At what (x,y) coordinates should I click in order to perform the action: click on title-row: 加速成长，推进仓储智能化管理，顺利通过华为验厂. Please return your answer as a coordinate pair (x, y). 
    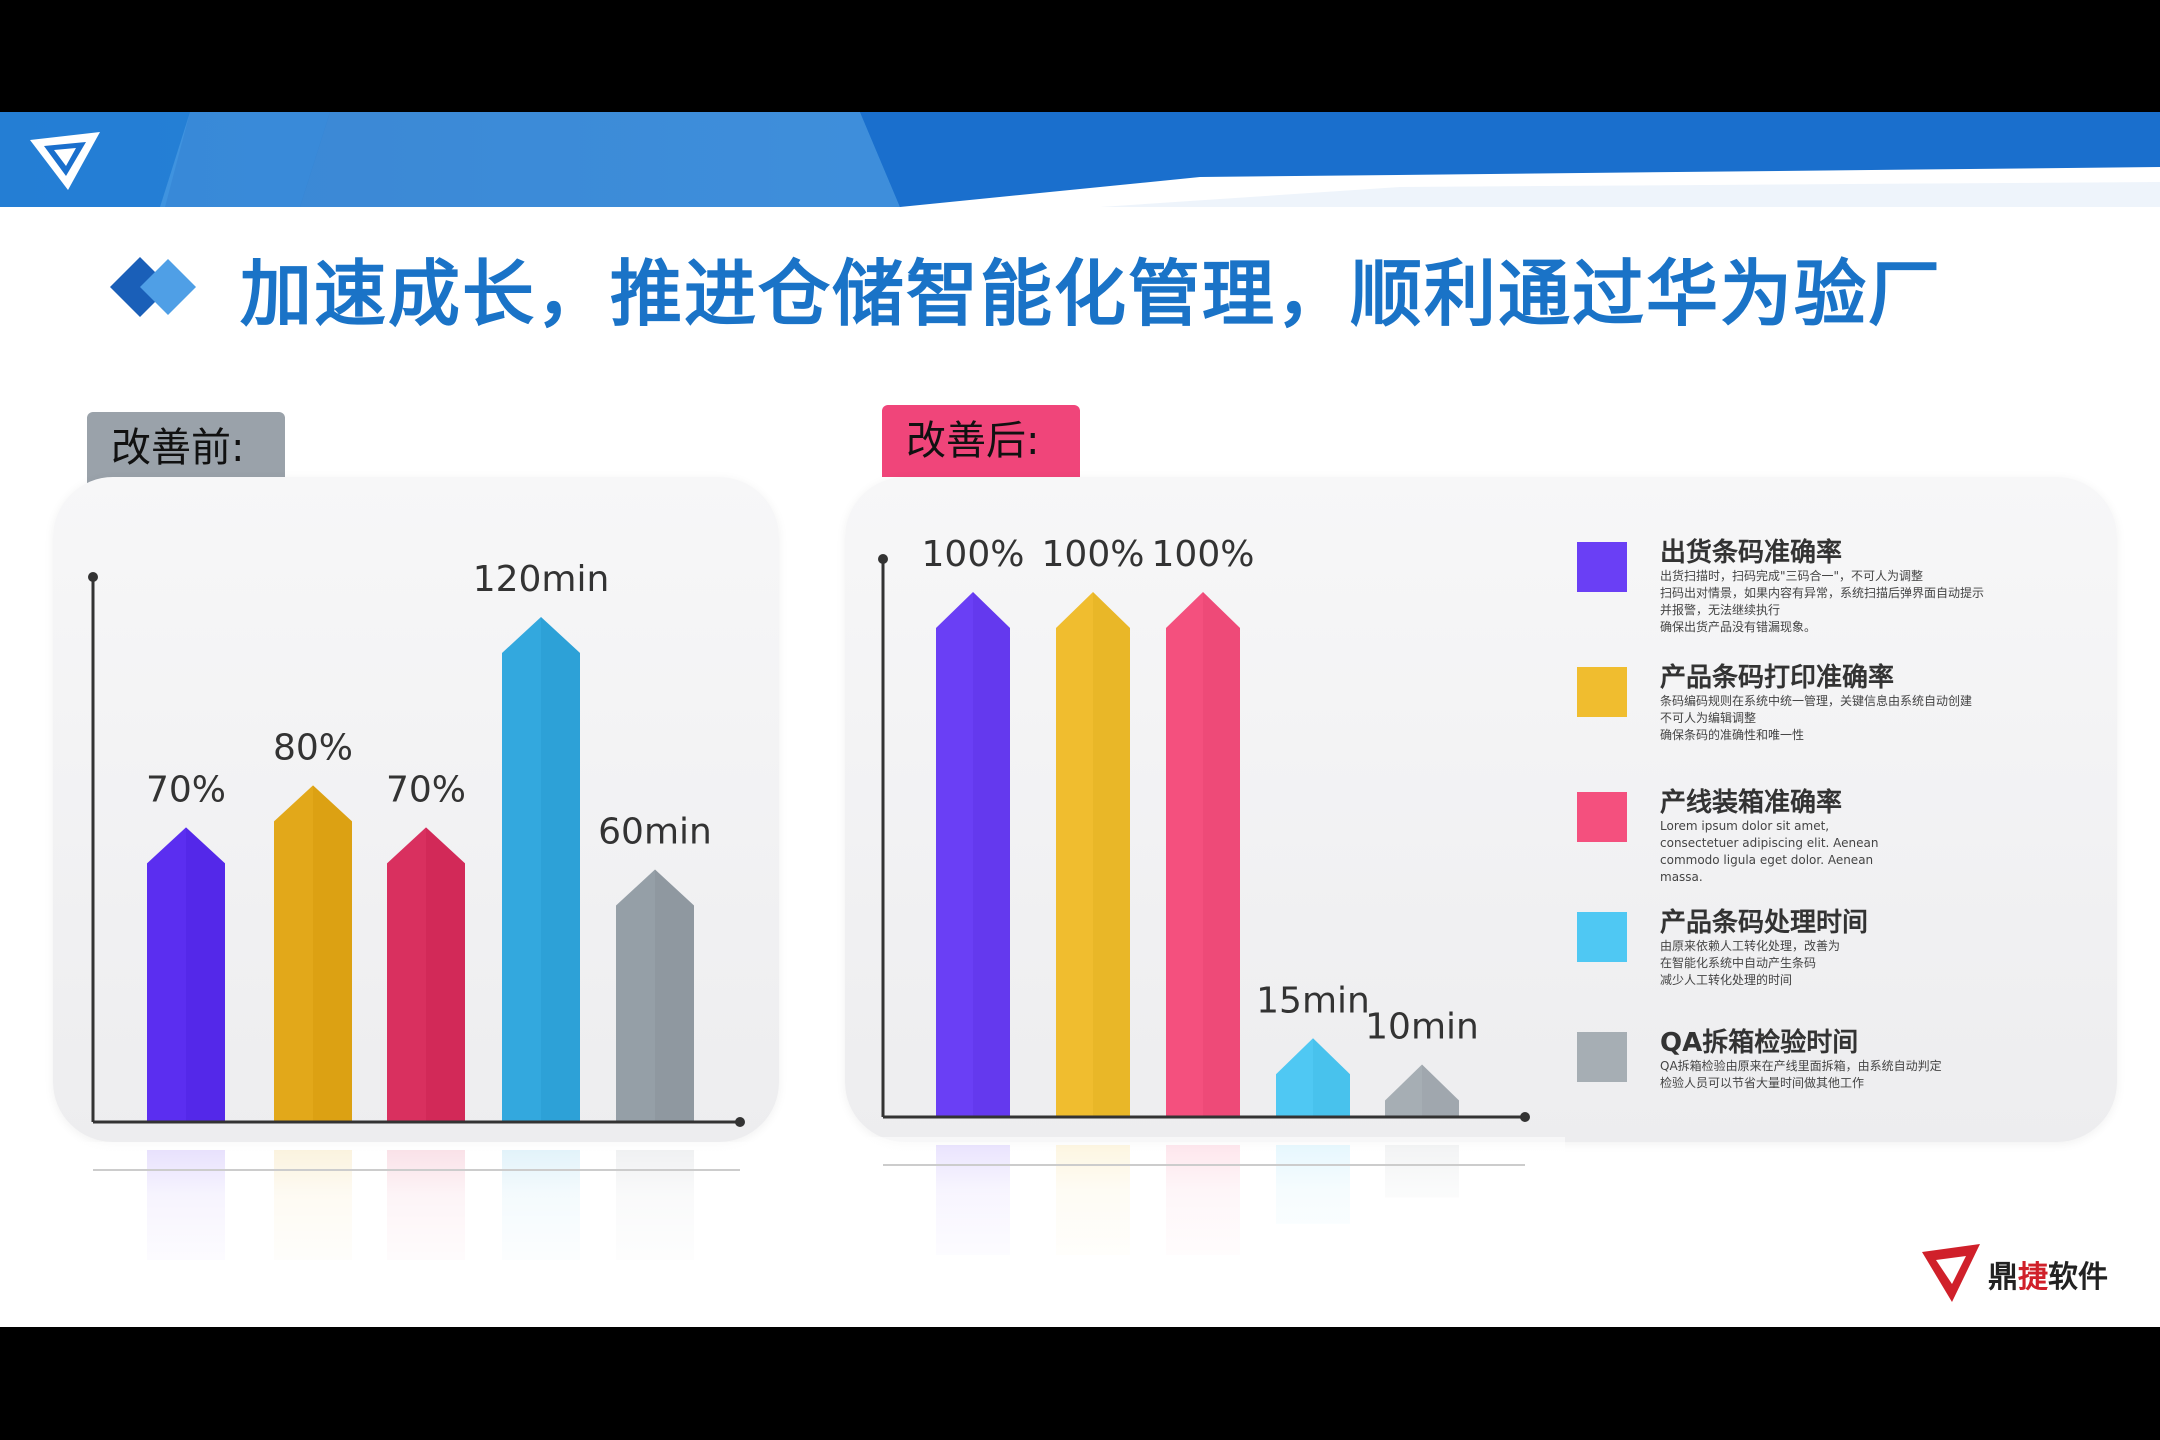
    Looking at the image, I should click on (1026, 287).